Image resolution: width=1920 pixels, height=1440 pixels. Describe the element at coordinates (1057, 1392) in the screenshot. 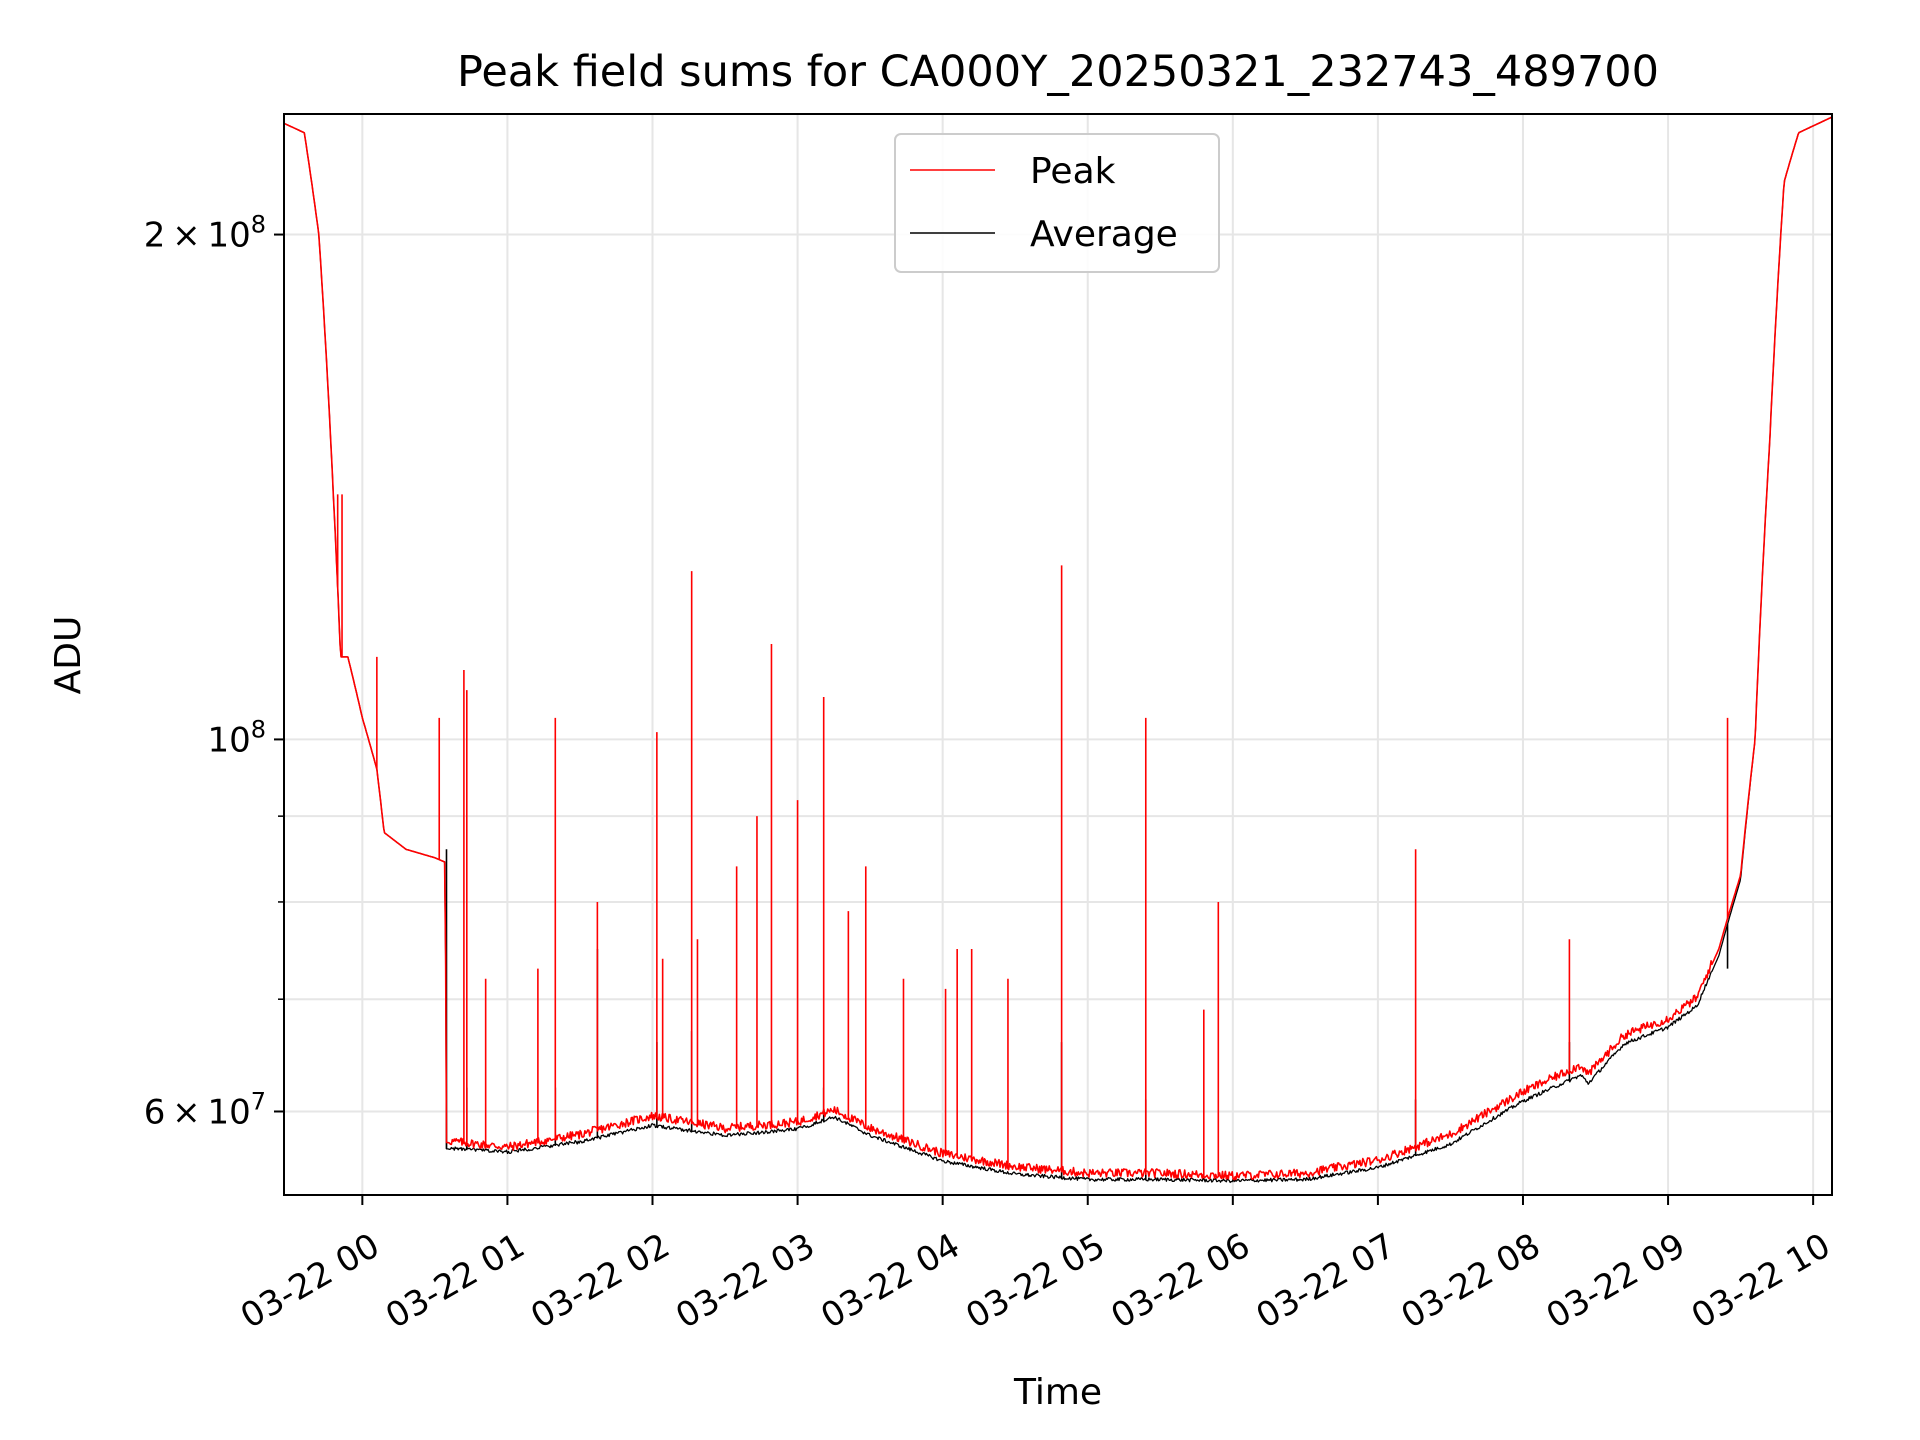

I see `x-axis-title: Time` at that location.